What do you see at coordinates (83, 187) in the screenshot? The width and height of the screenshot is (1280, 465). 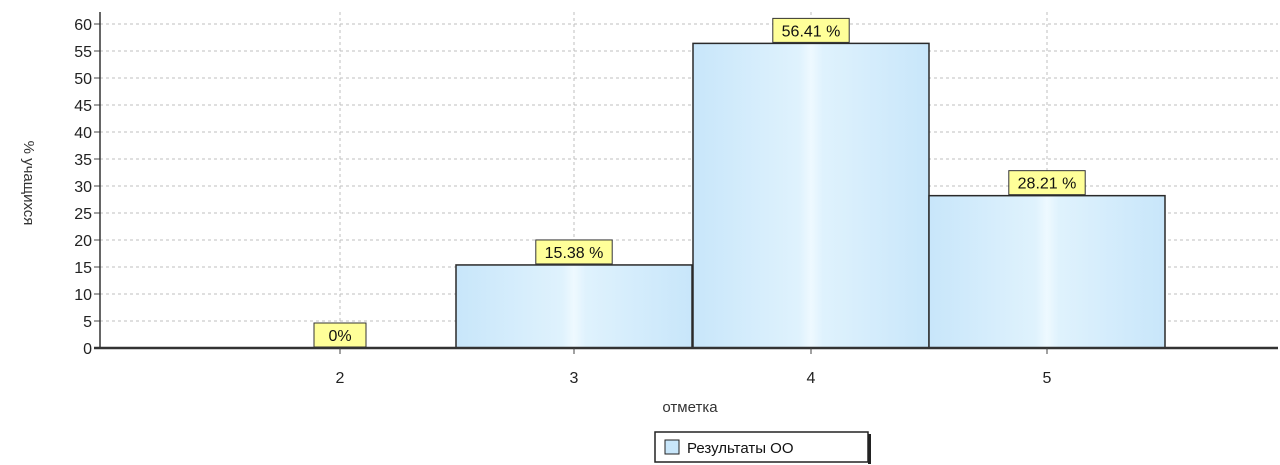 I see `y-tick-label: 30` at bounding box center [83, 187].